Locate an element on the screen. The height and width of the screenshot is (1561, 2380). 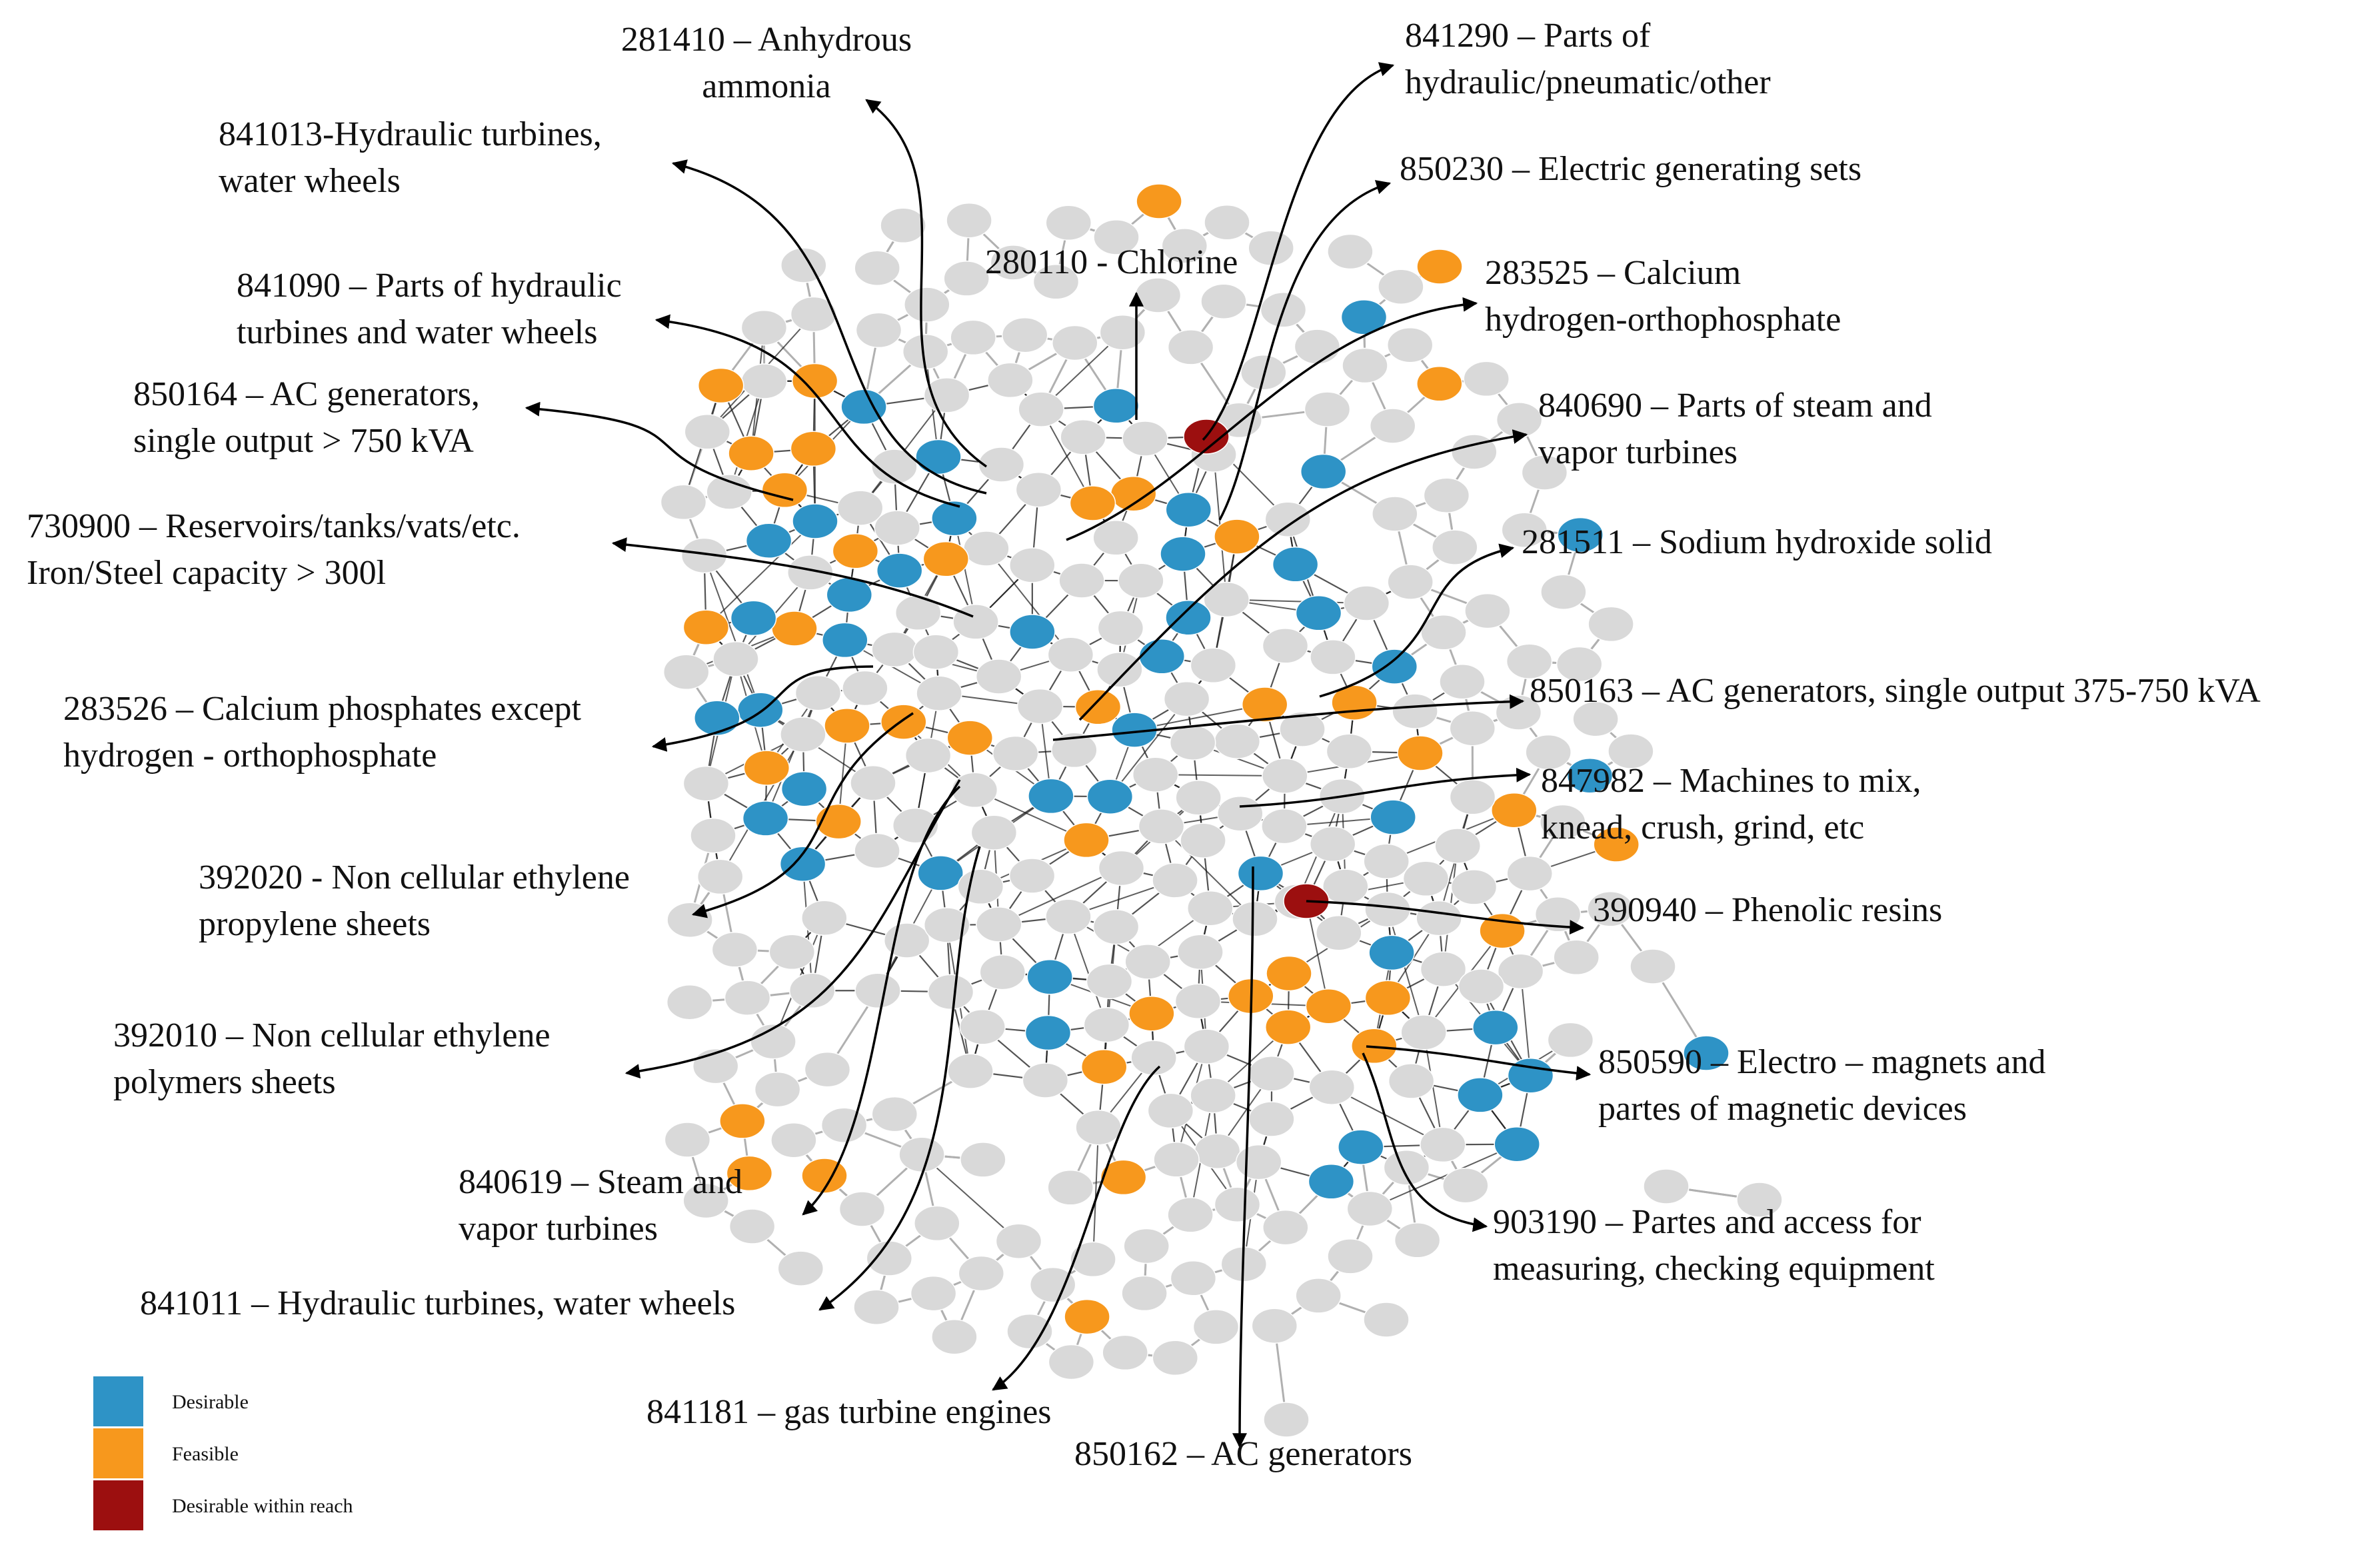
label-841090-line: turbines and water wheels is located at coordinates (417, 332).